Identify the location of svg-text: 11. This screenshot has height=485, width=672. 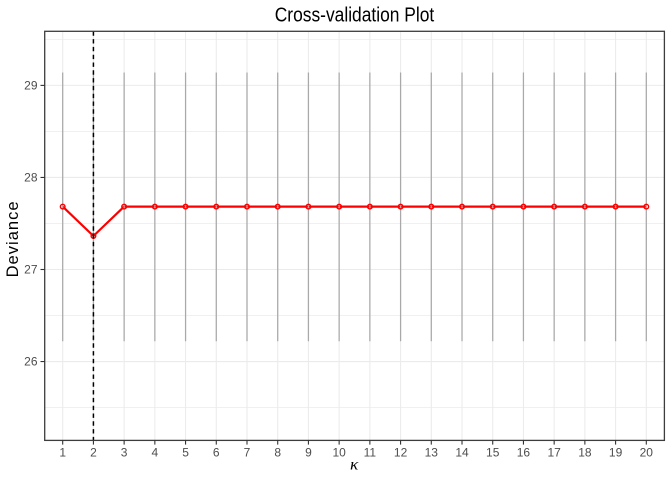
(370, 453).